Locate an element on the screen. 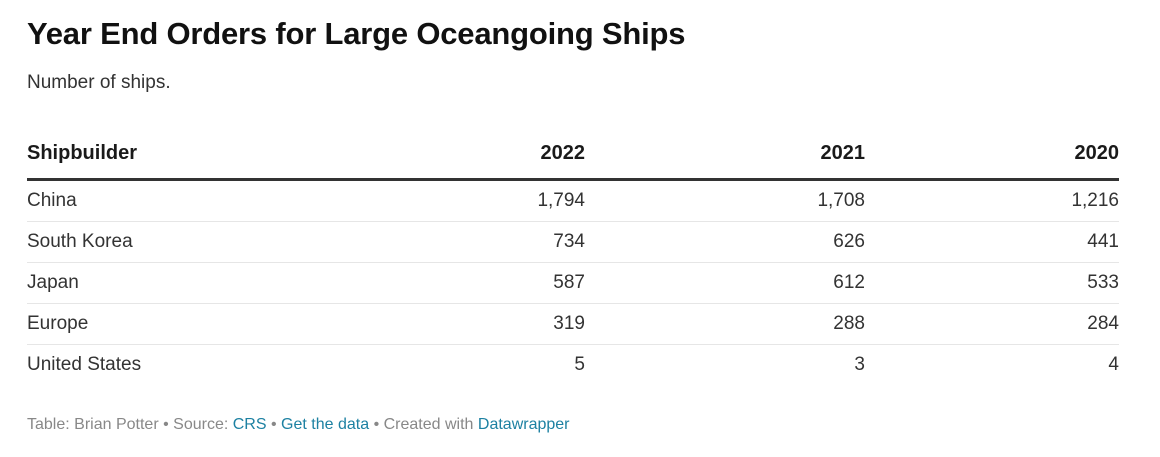 The image size is (1160, 457). column-header-shipbuilder: Shipbuilder is located at coordinates (167, 154).